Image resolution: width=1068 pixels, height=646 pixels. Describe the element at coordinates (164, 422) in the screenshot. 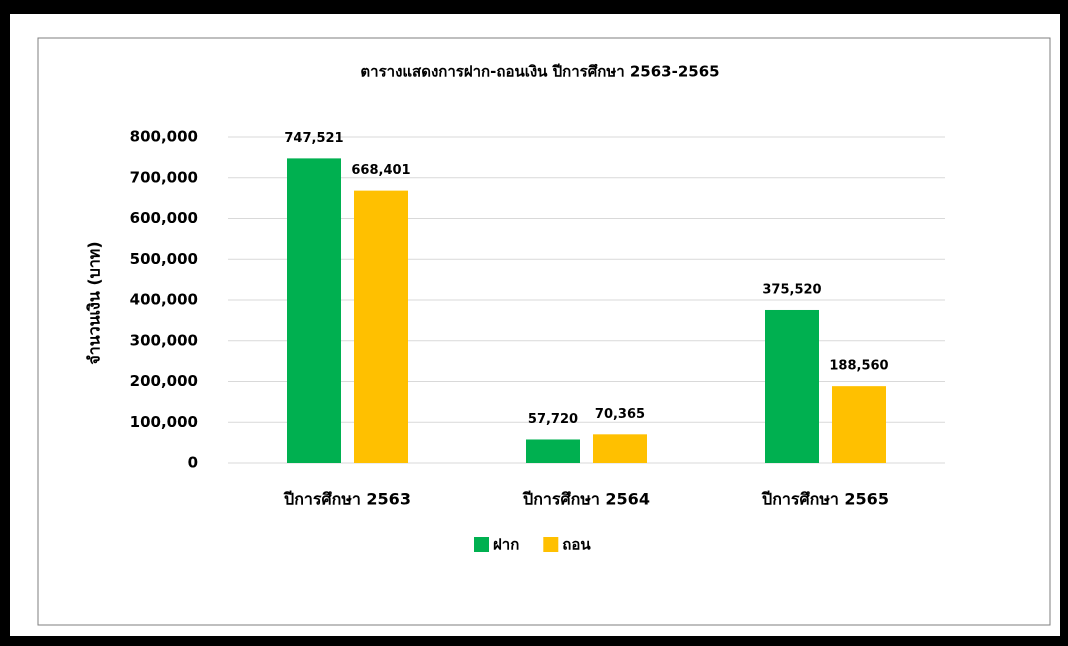

I see `y-tick-label: 100,000` at that location.